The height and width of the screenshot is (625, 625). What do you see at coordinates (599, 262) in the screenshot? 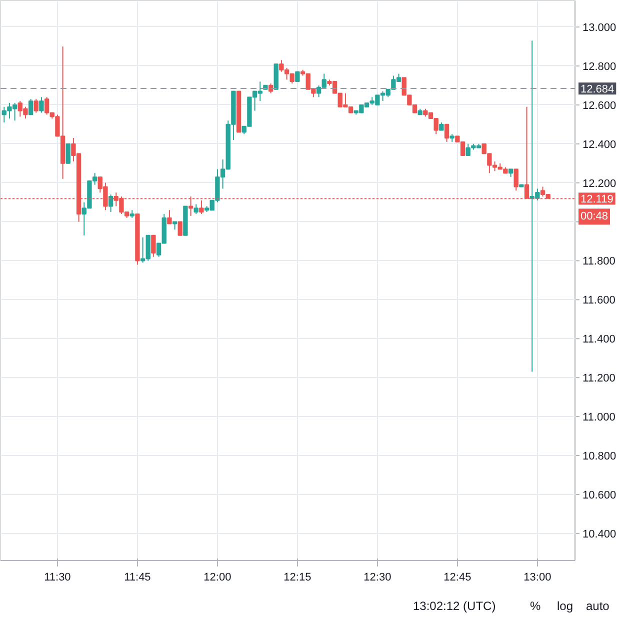
I see `y-tick-label: 11.800` at bounding box center [599, 262].